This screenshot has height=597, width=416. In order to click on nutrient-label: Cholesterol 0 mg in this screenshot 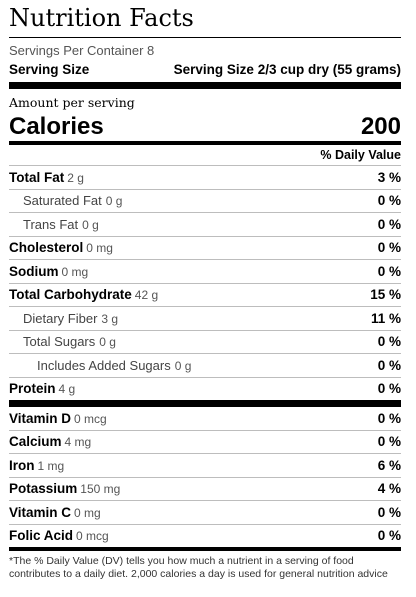, I will do `click(61, 247)`.